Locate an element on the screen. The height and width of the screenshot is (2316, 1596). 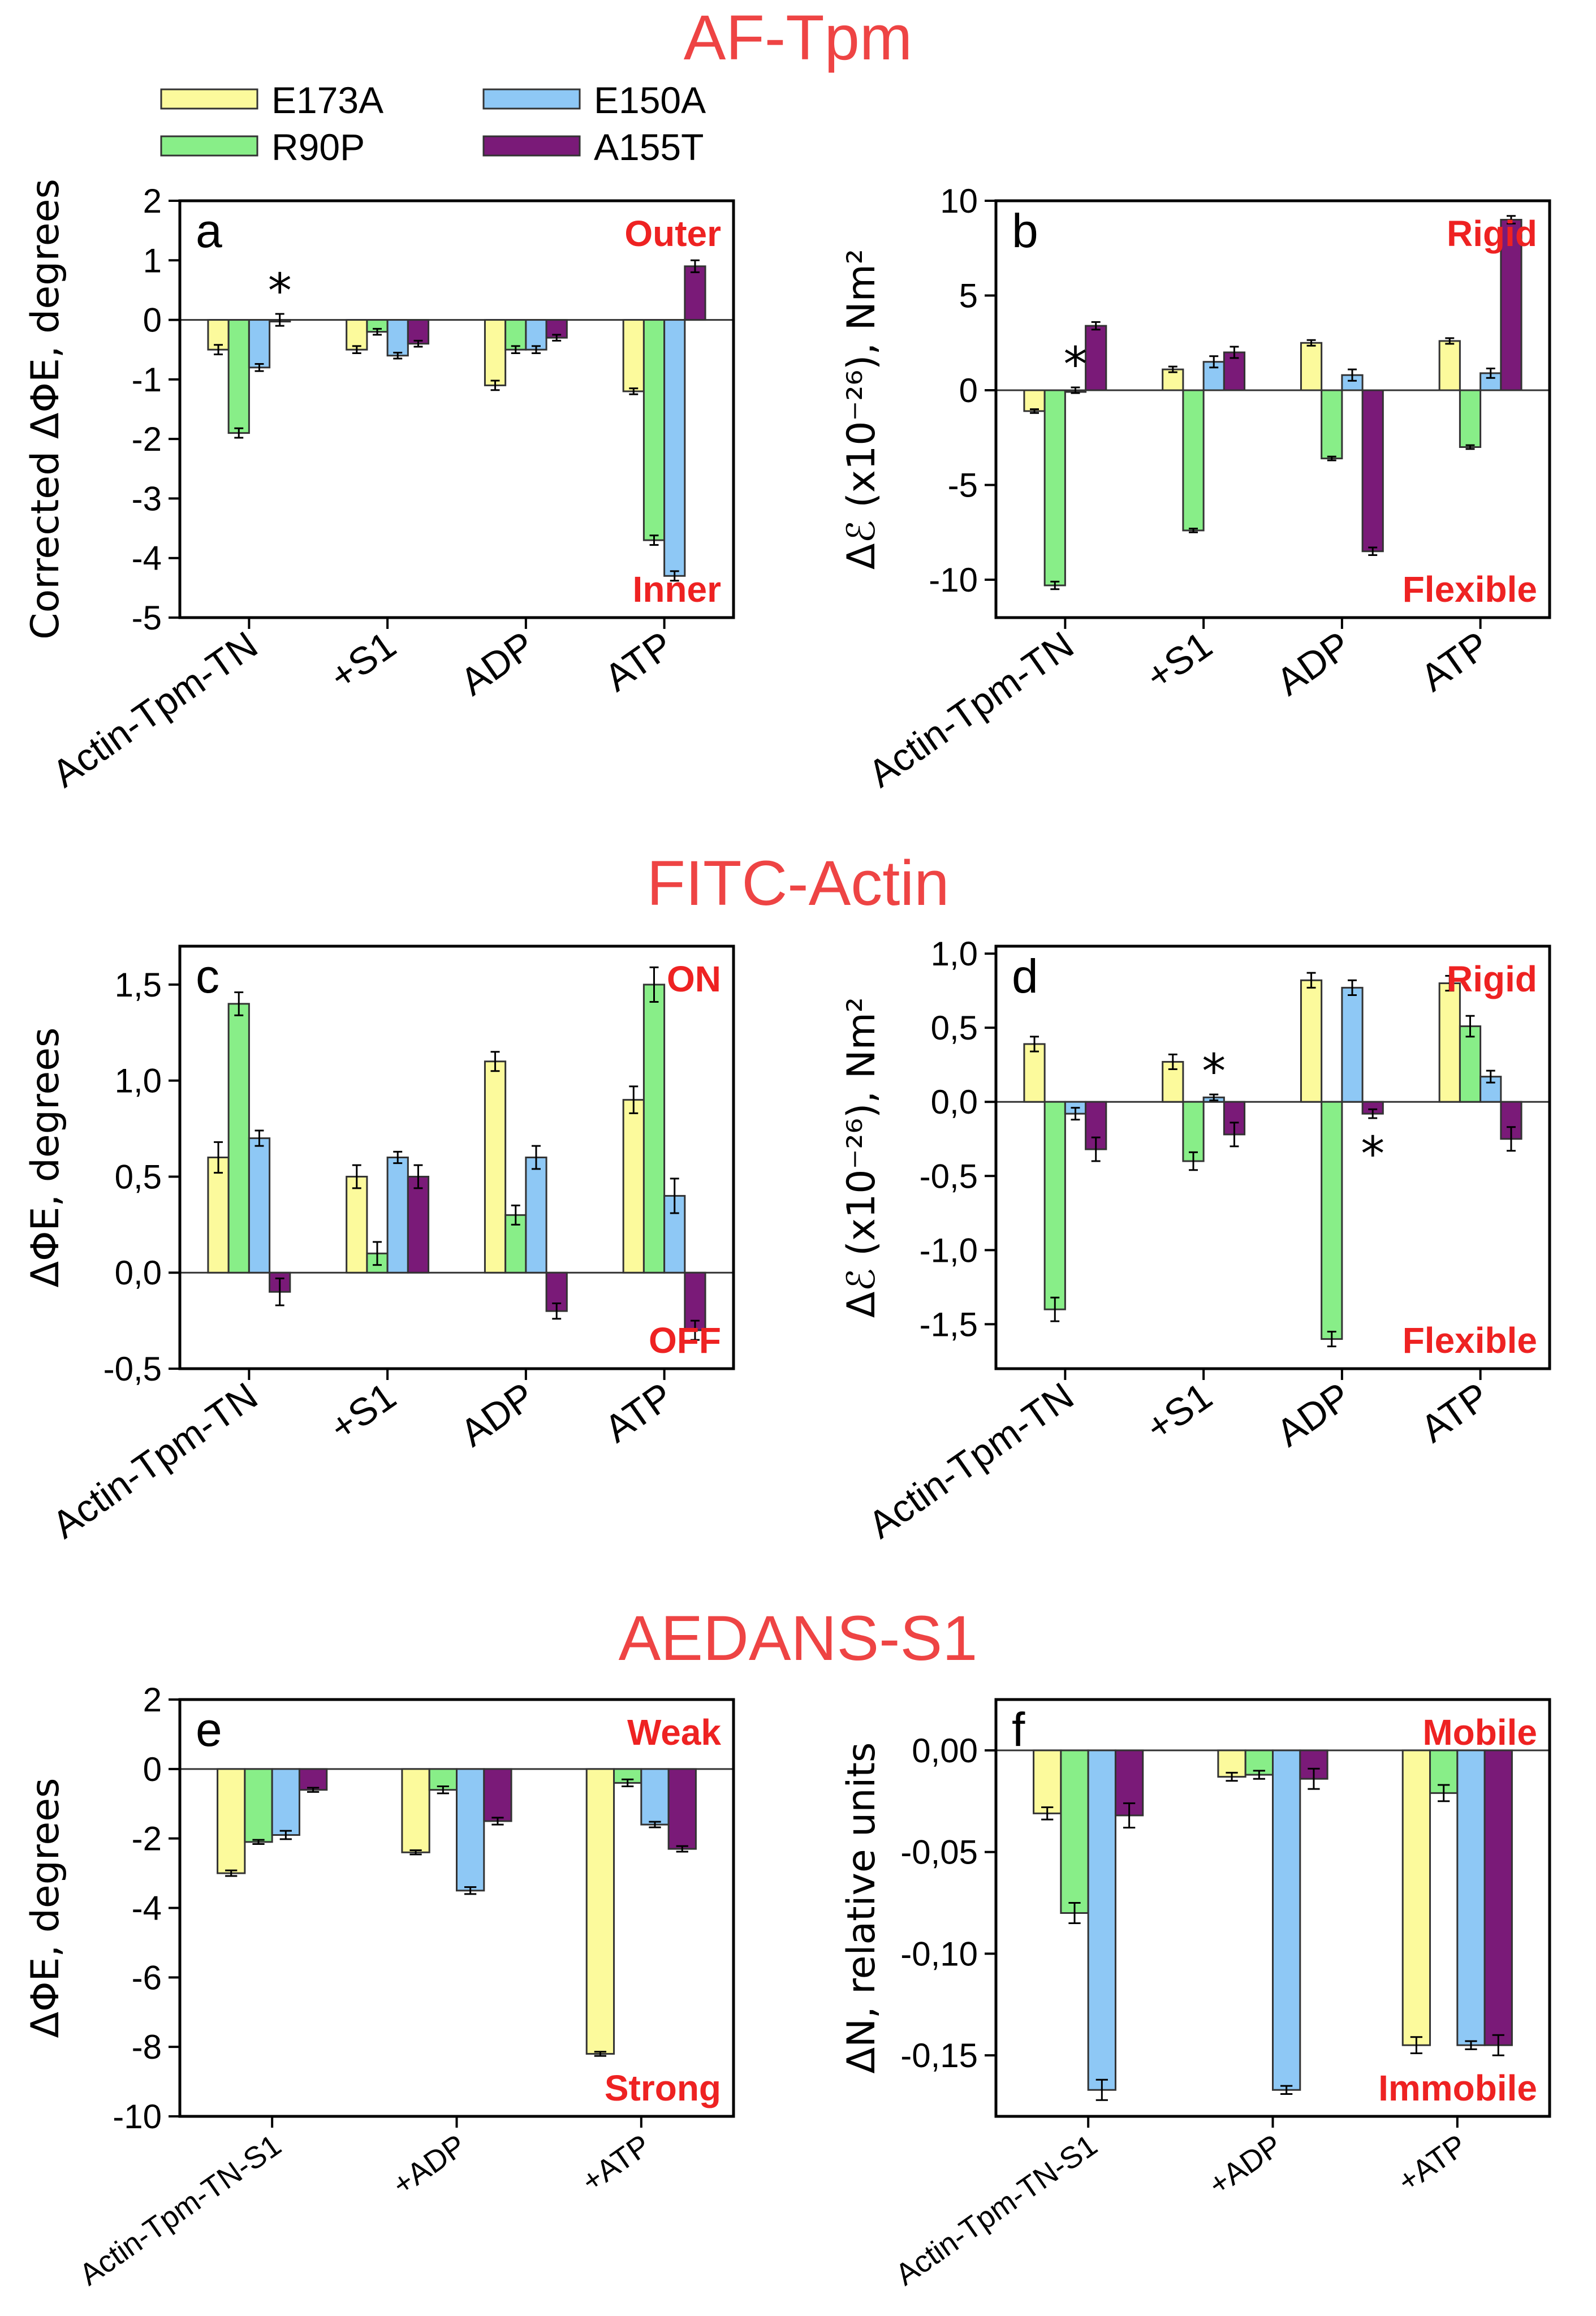
corner-label-bottom: Immobile is located at coordinates (1458, 2088).